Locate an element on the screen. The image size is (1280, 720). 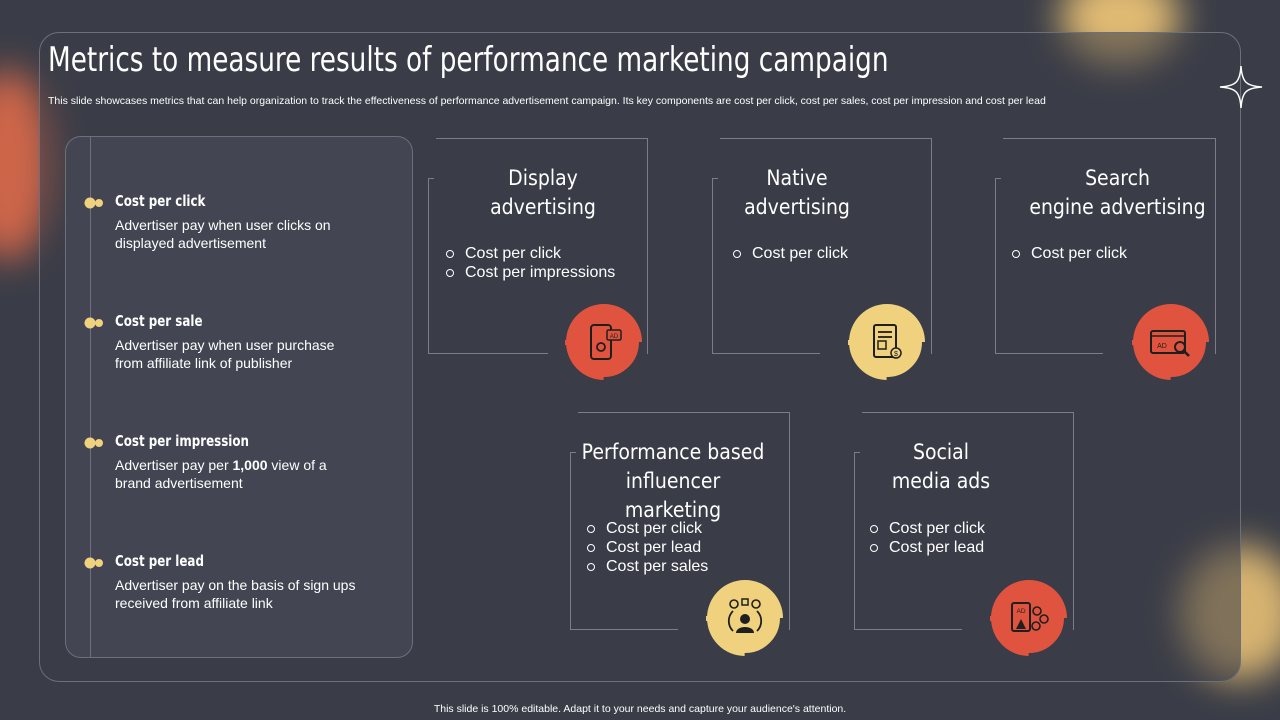
card-title: Native advertising is located at coordinates (797, 193).